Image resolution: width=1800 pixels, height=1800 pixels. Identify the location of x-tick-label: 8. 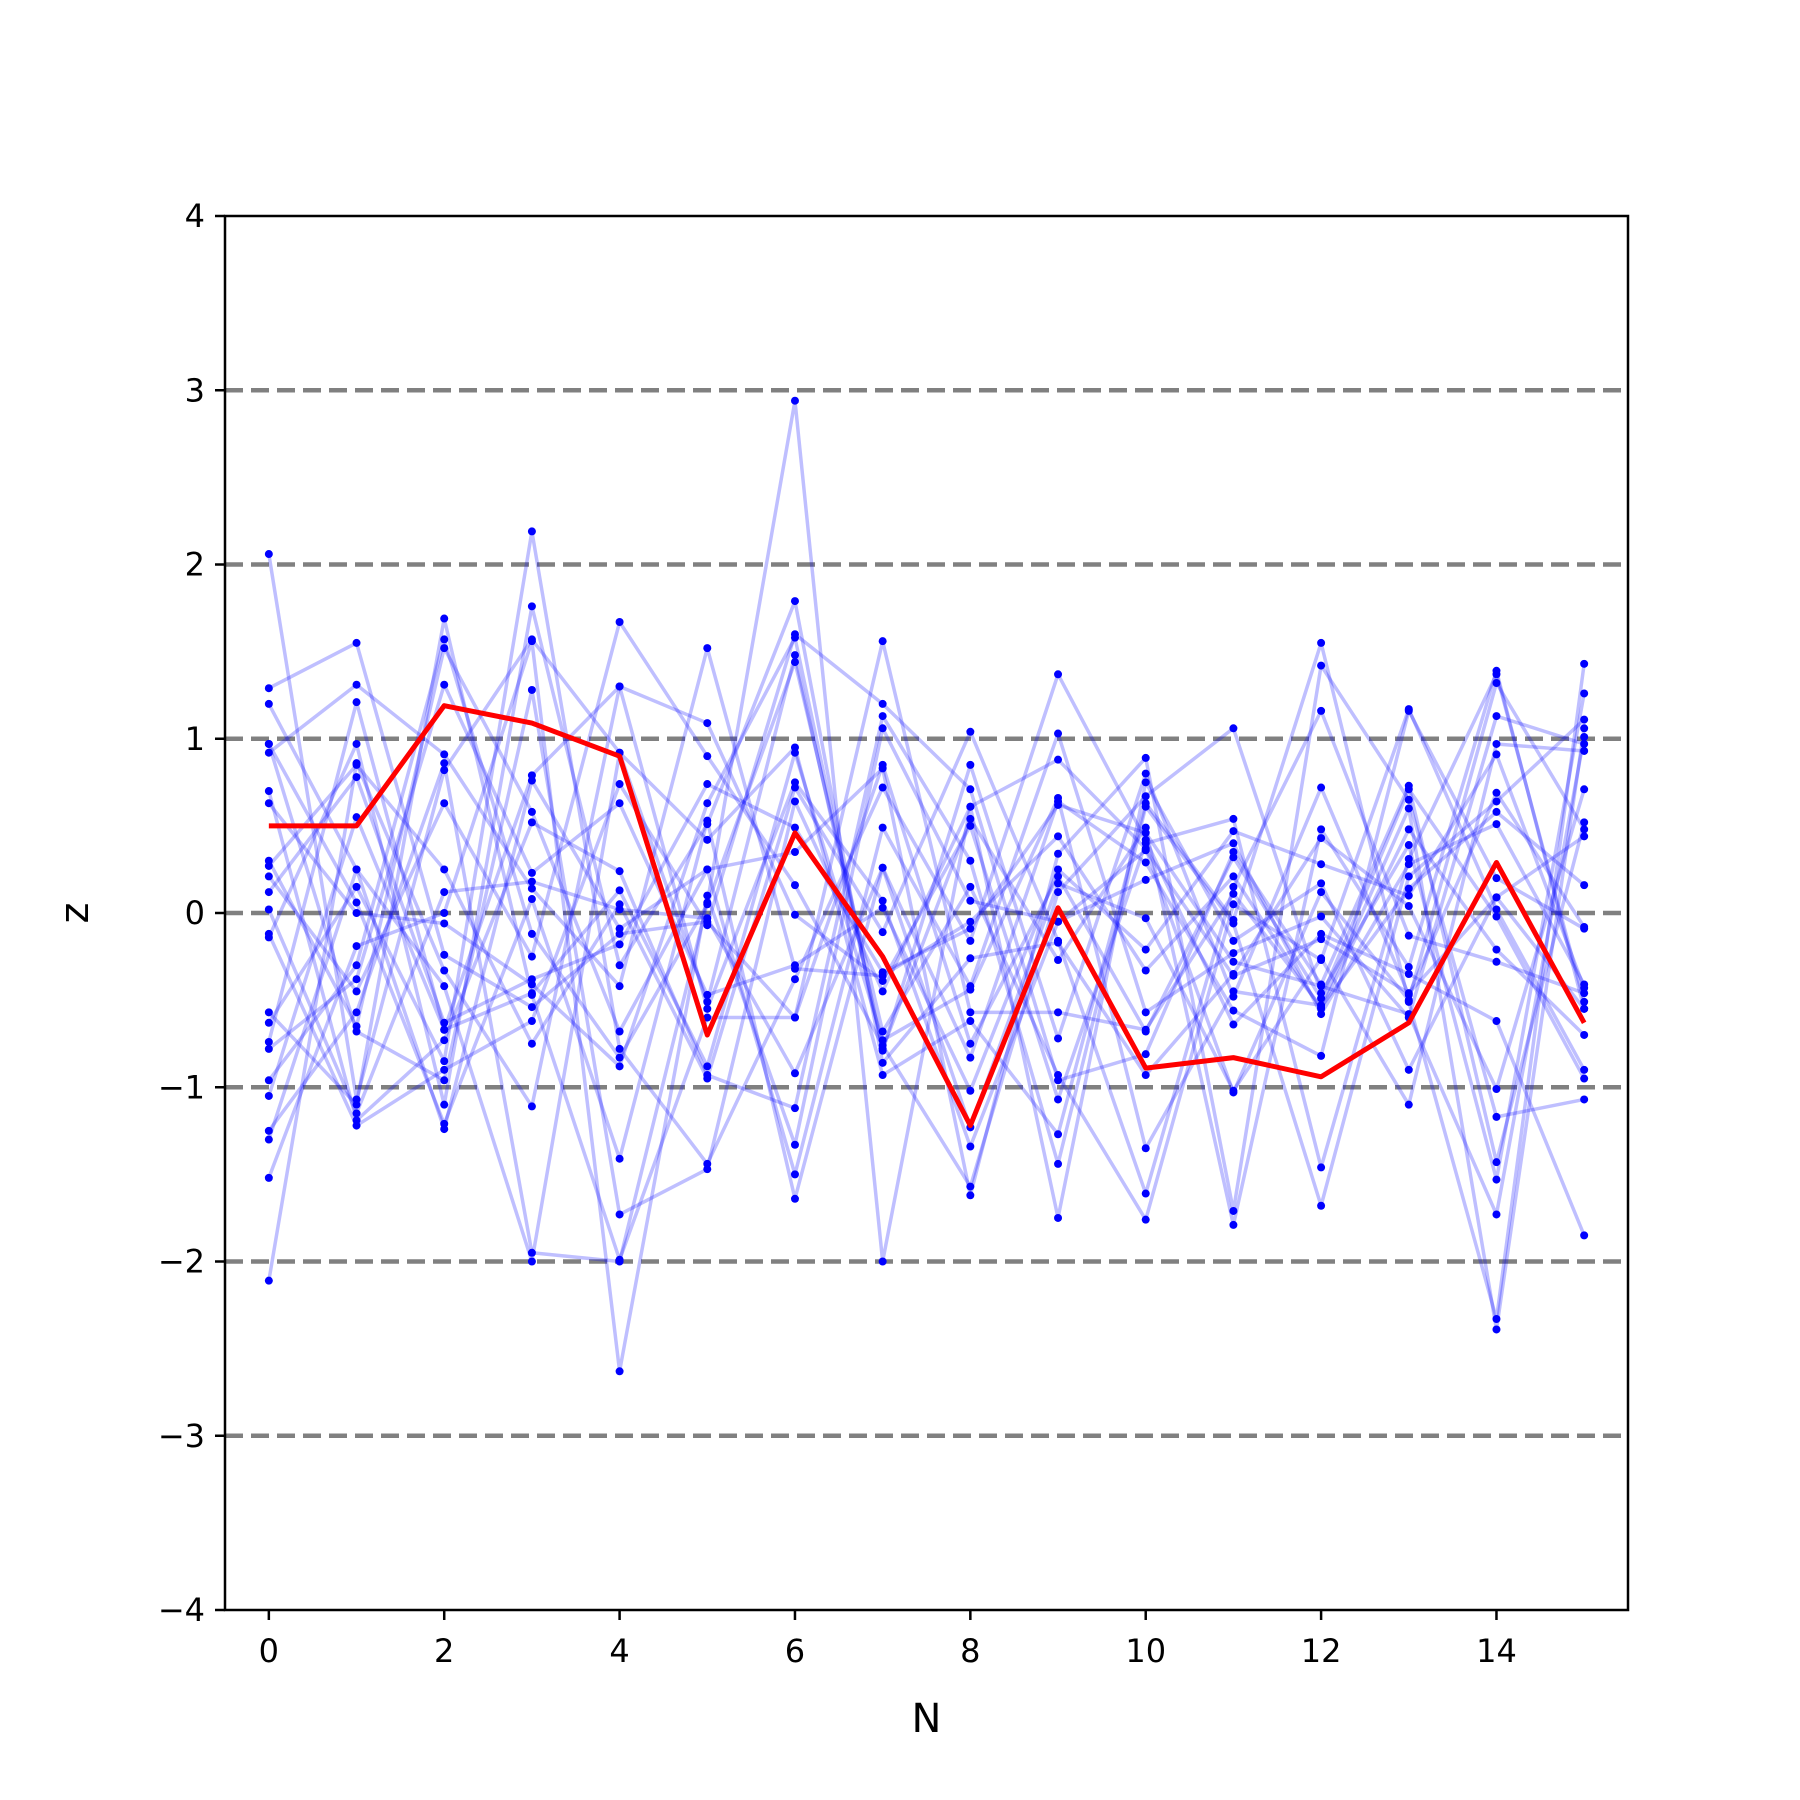
(970, 1651).